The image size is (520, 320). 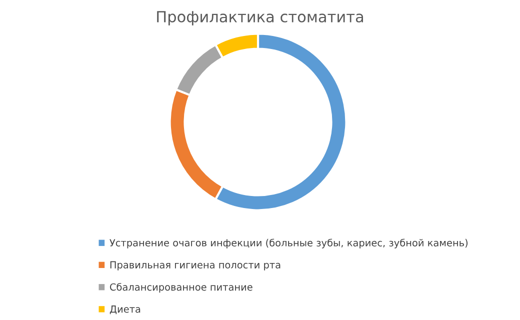 I want to click on chart-title: Профилактика стоматита, so click(x=260, y=18).